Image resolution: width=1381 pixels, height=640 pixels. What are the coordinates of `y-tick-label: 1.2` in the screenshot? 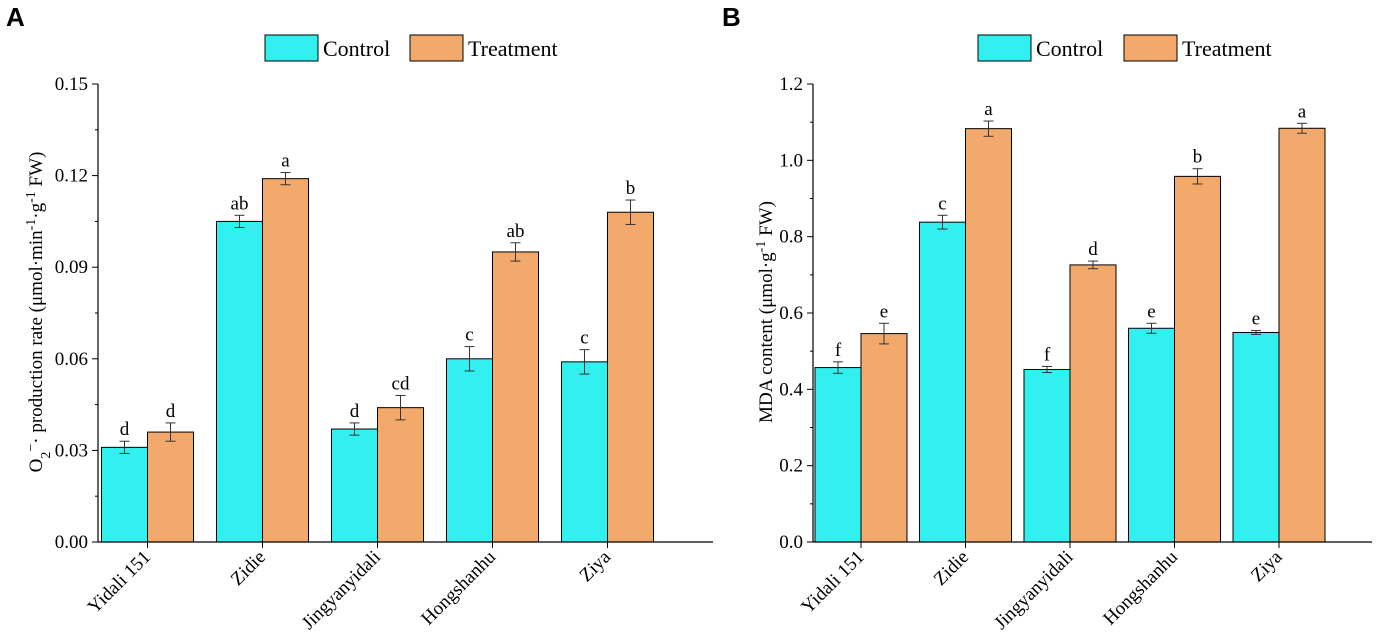 It's located at (791, 84).